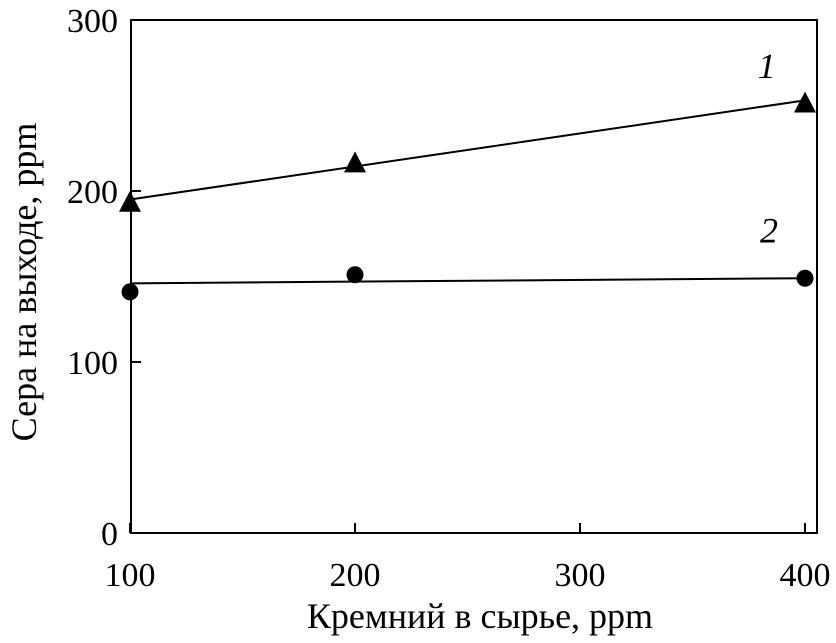 The width and height of the screenshot is (836, 643). What do you see at coordinates (92, 363) in the screenshot?
I see `y-tick-label-100: 100` at bounding box center [92, 363].